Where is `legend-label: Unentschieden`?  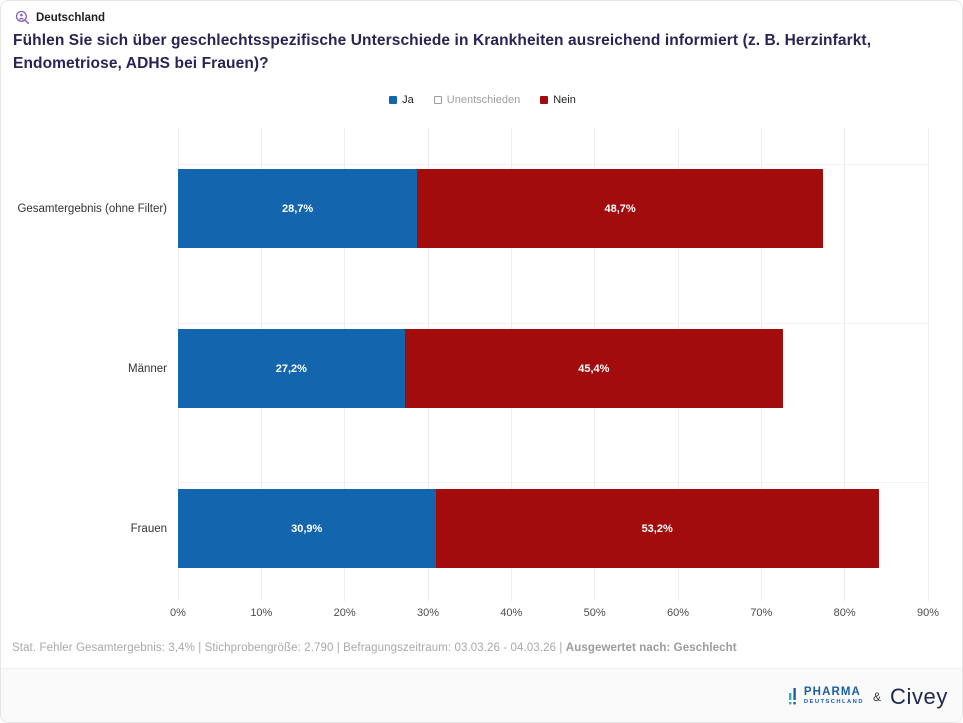
legend-label: Unentschieden is located at coordinates (483, 100).